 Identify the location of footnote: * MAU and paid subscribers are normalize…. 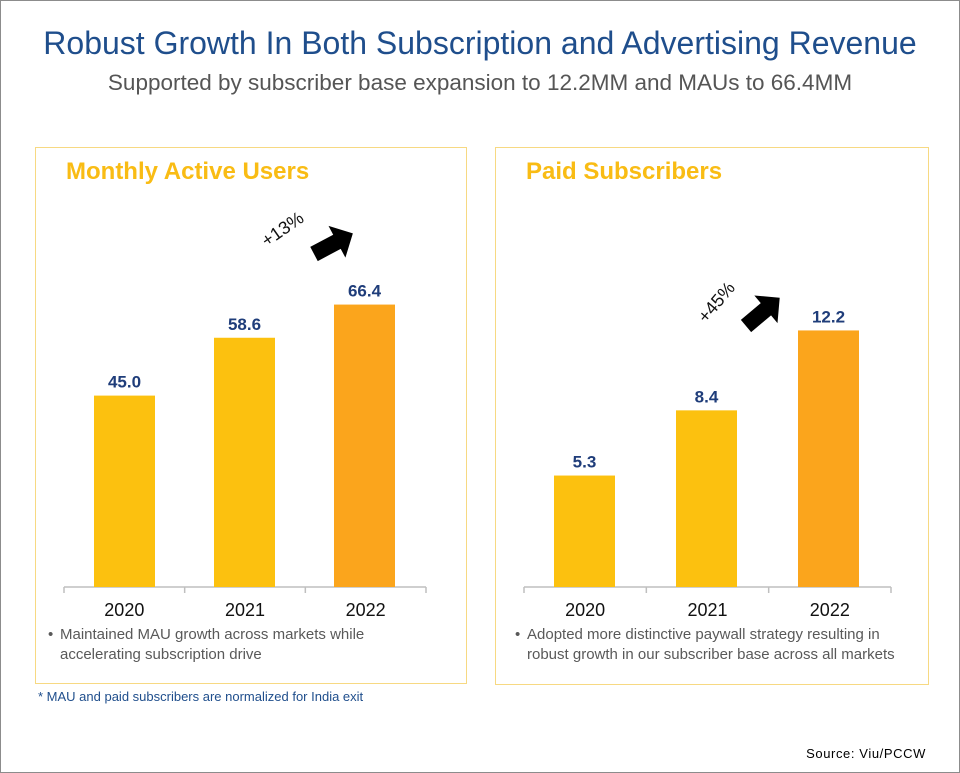
(201, 696).